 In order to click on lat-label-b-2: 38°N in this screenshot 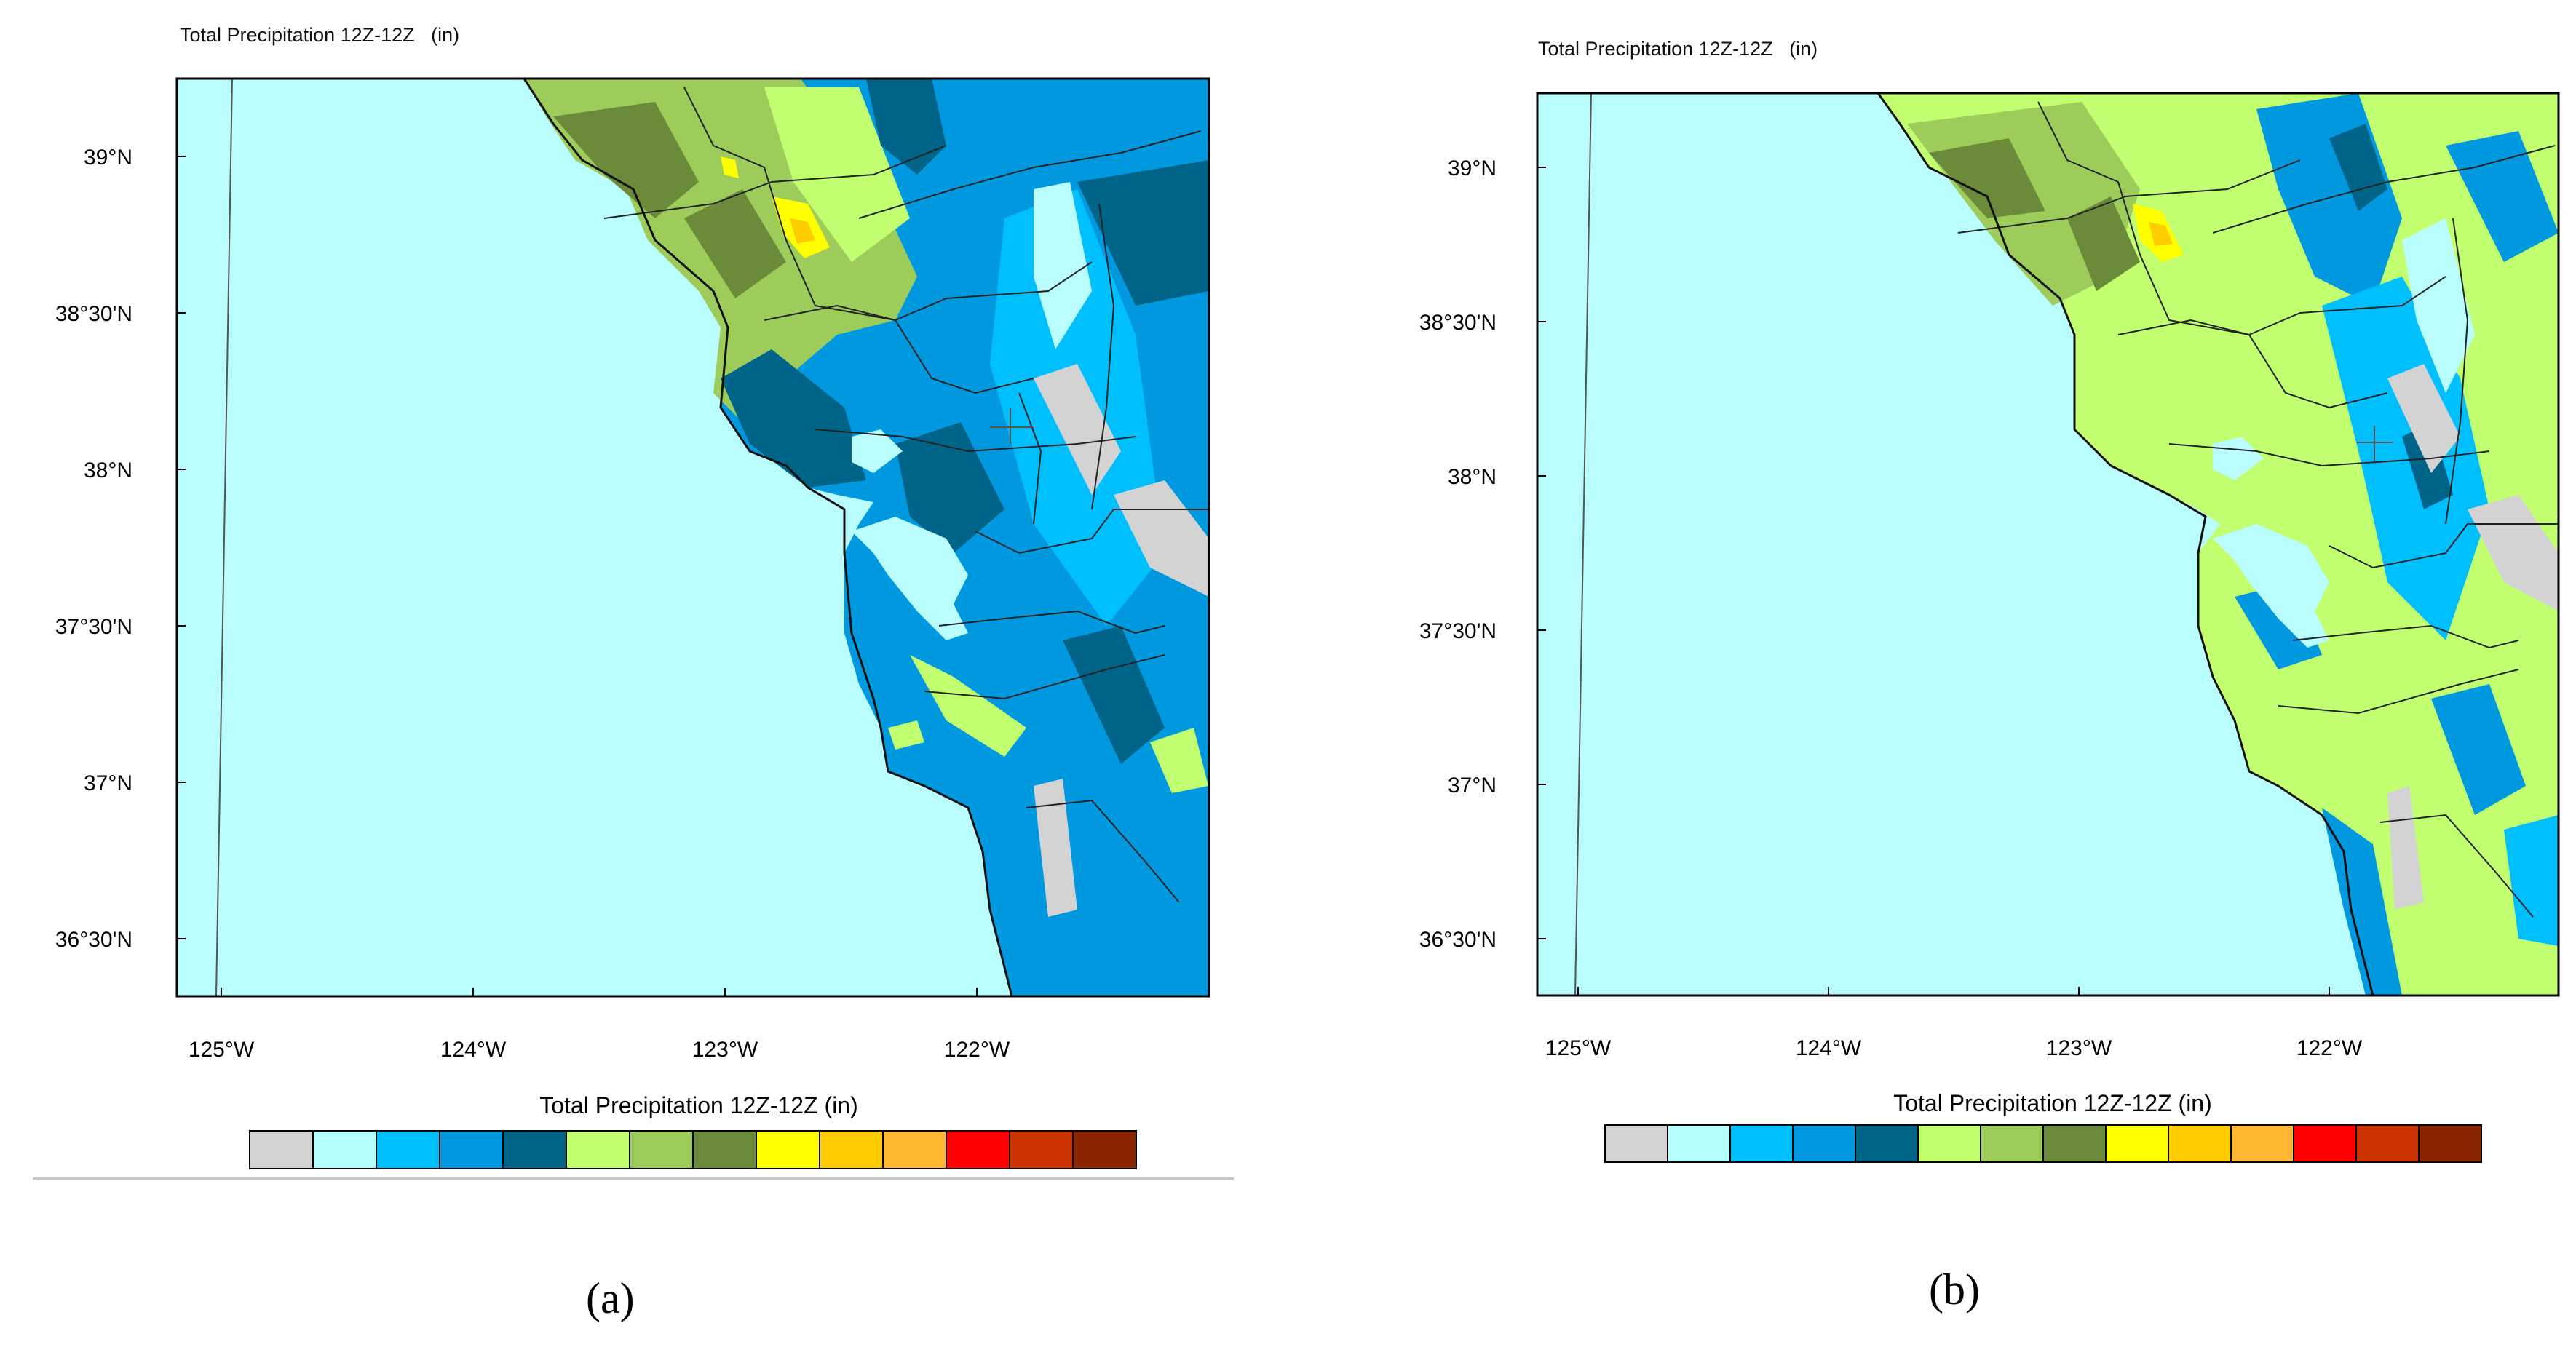, I will do `click(1472, 477)`.